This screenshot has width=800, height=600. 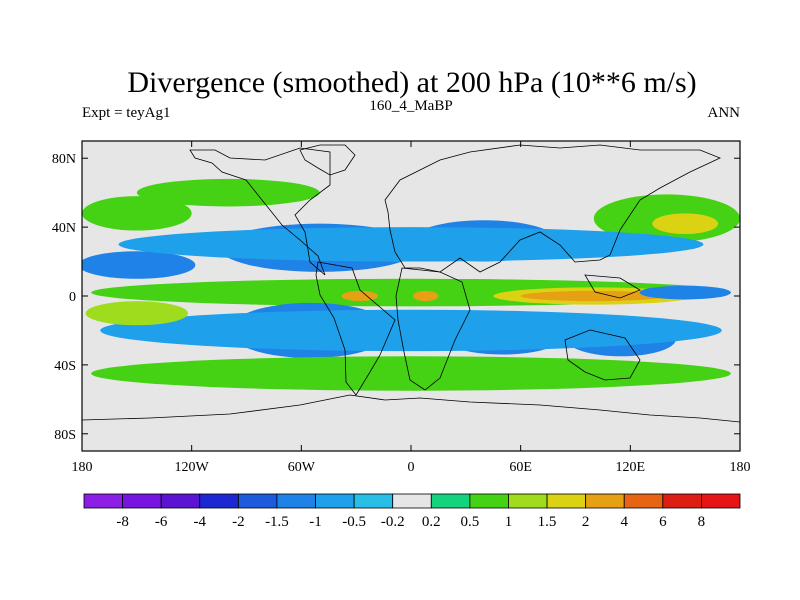 What do you see at coordinates (139, 265) in the screenshot?
I see `contour-region-nh-blue-pacific` at bounding box center [139, 265].